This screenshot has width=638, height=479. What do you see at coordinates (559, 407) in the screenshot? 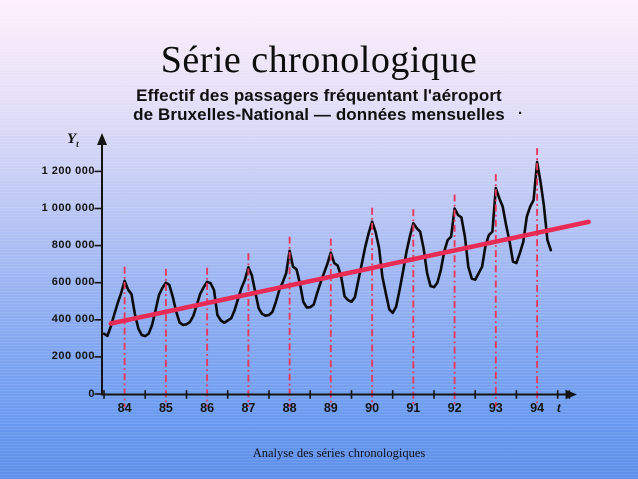
I see `x-axis-title: t` at bounding box center [559, 407].